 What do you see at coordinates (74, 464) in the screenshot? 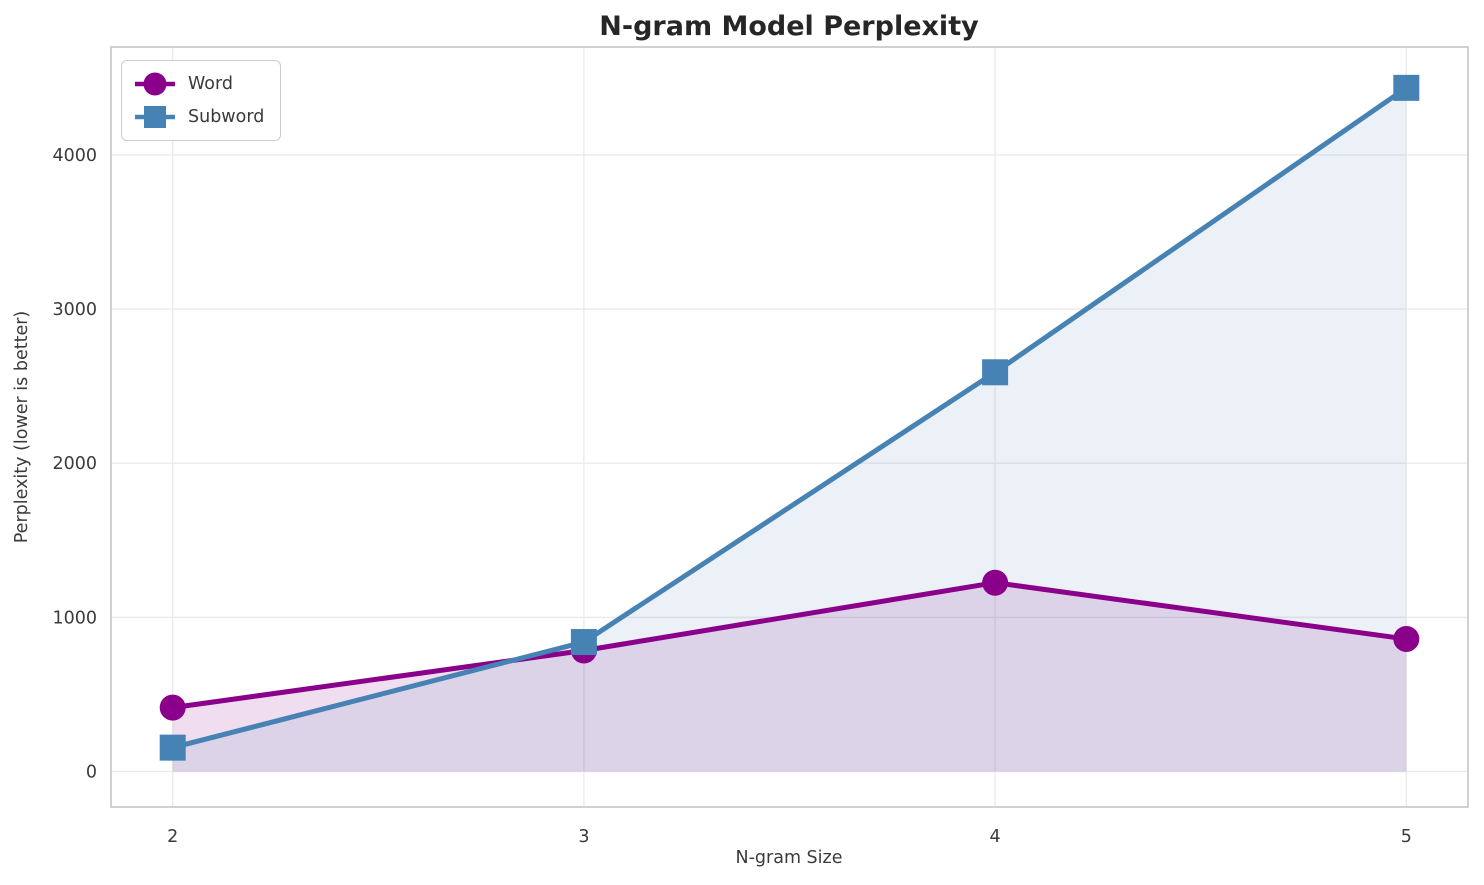
I see `y-tick-label: 2000` at bounding box center [74, 464].